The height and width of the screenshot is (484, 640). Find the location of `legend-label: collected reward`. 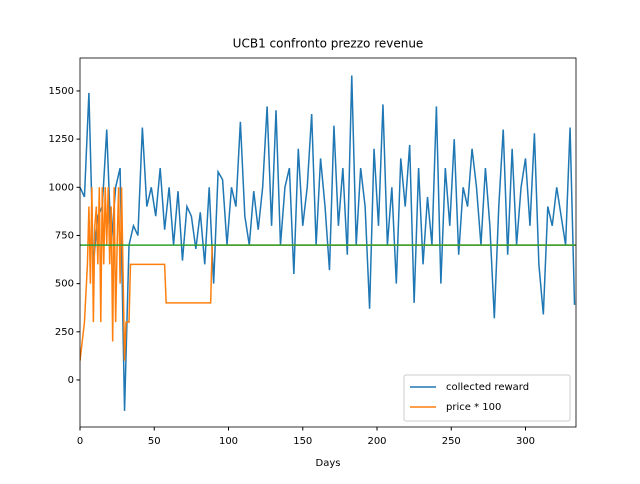

legend-label: collected reward is located at coordinates (487, 387).